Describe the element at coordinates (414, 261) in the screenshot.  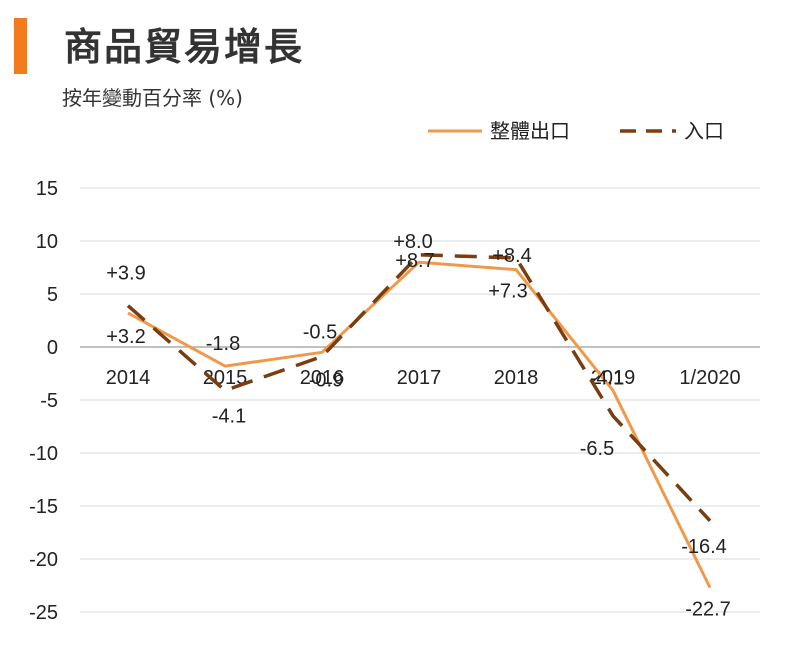
I see `imports-data-label: +8.7` at that location.